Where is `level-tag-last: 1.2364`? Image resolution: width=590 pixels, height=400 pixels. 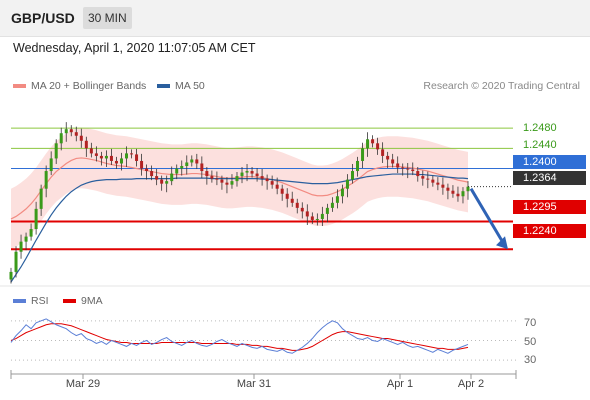 level-tag-last: 1.2364 is located at coordinates (549, 178).